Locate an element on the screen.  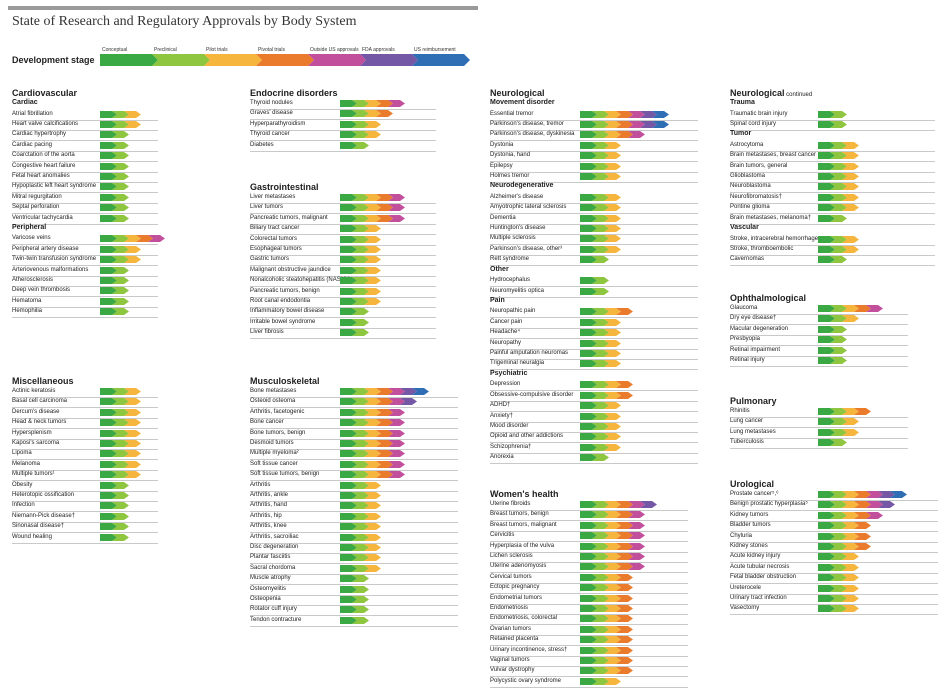
table-row: Pancreatic tumors, malignant is located at coordinates (343, 219).